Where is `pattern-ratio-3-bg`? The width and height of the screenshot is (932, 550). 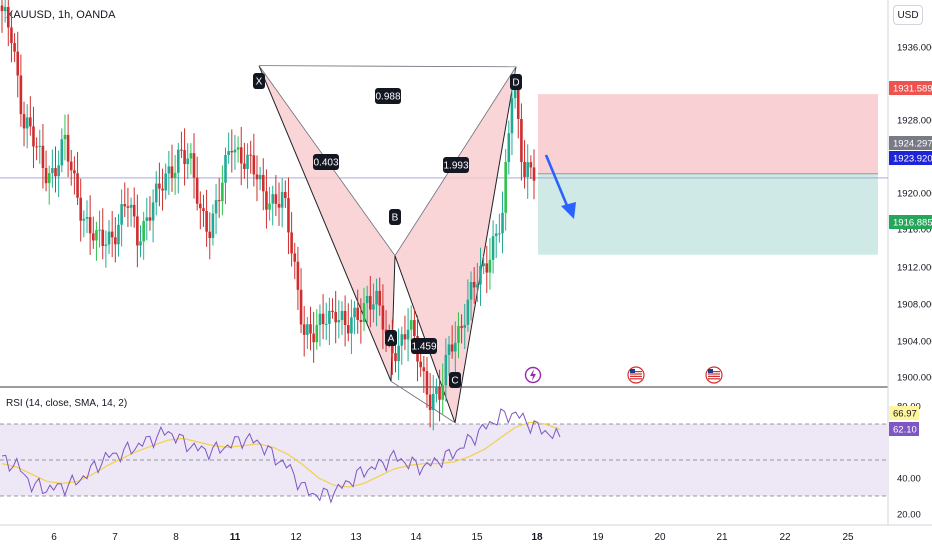 pattern-ratio-3-bg is located at coordinates (424, 346).